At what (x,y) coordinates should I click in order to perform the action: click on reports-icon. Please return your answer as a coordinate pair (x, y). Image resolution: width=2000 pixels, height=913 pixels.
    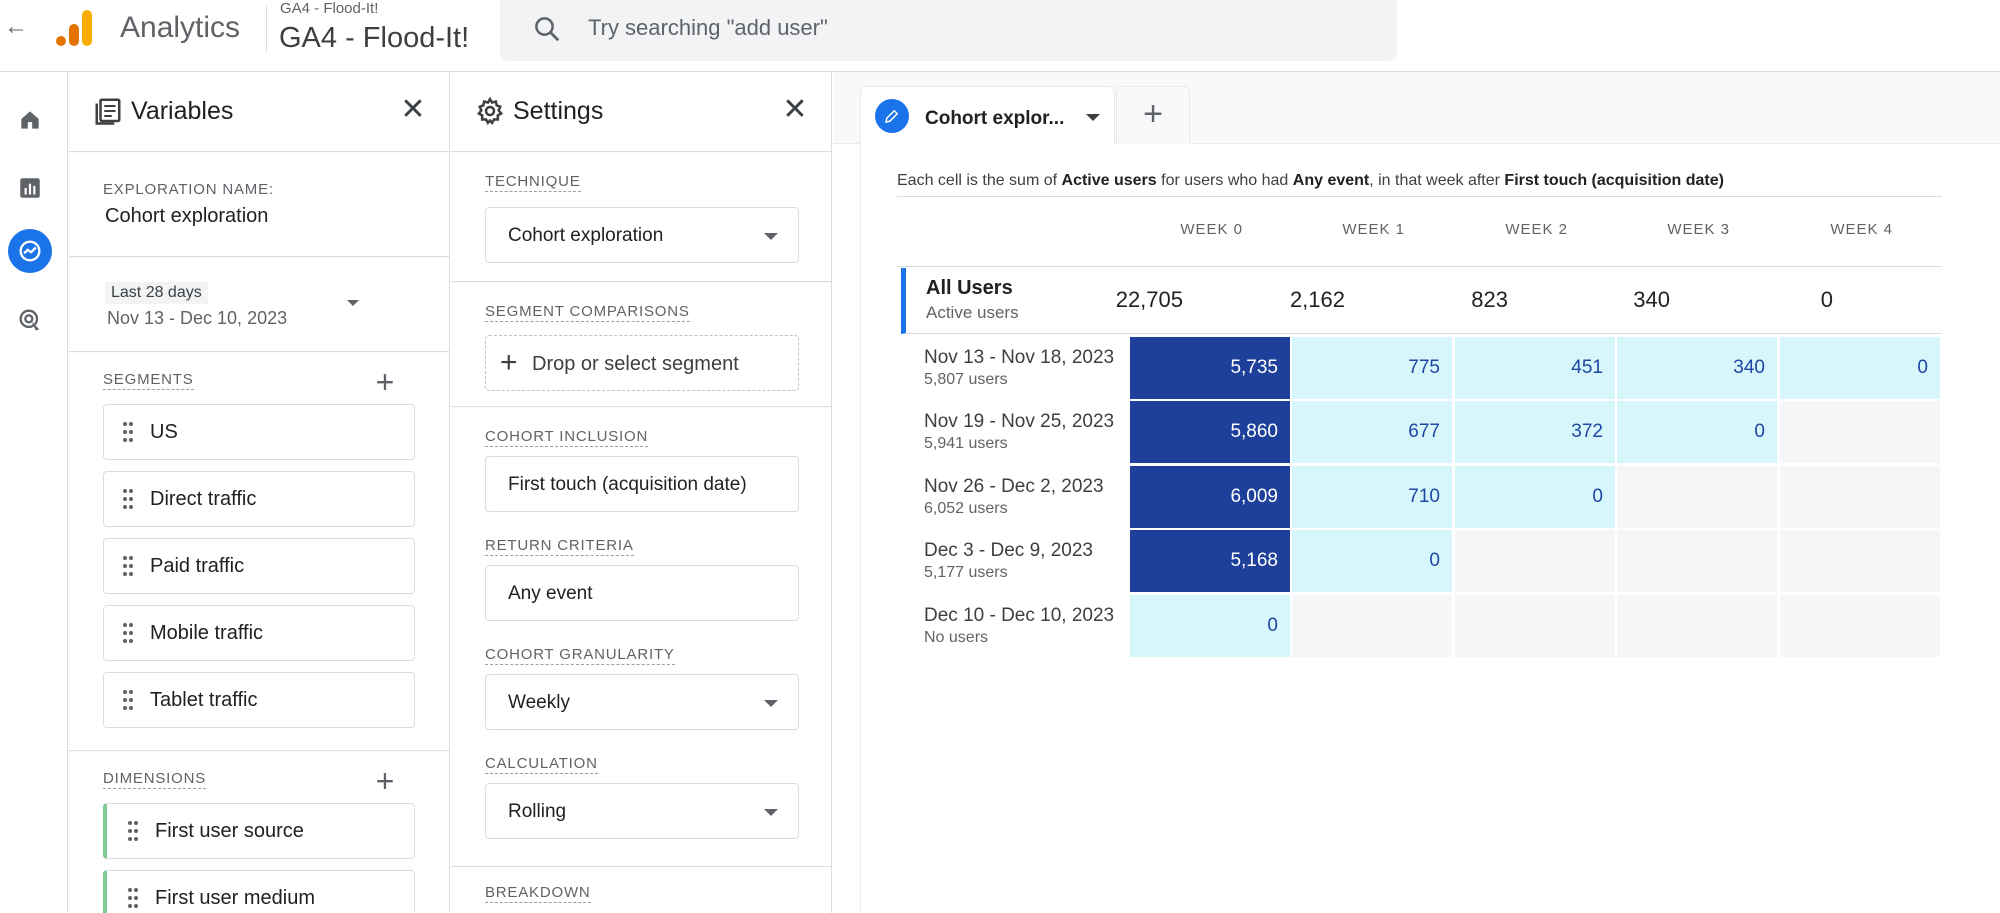
    Looking at the image, I should click on (30, 188).